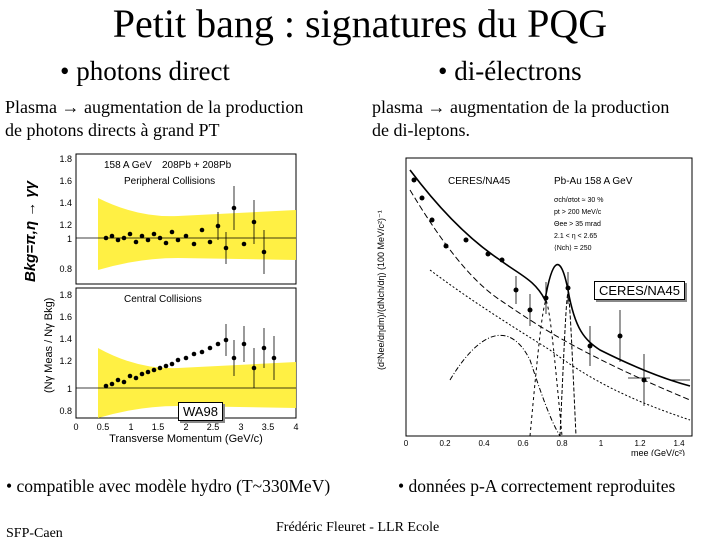  I want to click on ceres-tag: CERES/NA45, so click(479, 181).